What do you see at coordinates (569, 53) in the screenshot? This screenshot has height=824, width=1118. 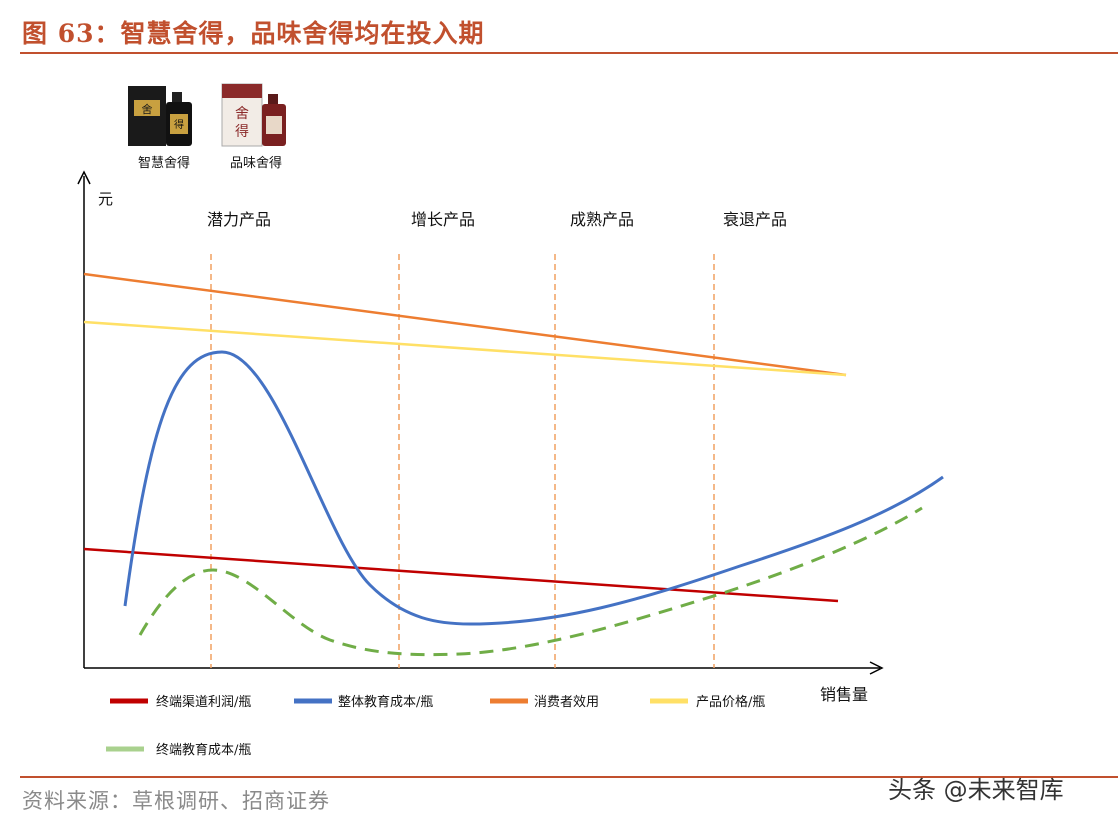 I see `title-divider` at bounding box center [569, 53].